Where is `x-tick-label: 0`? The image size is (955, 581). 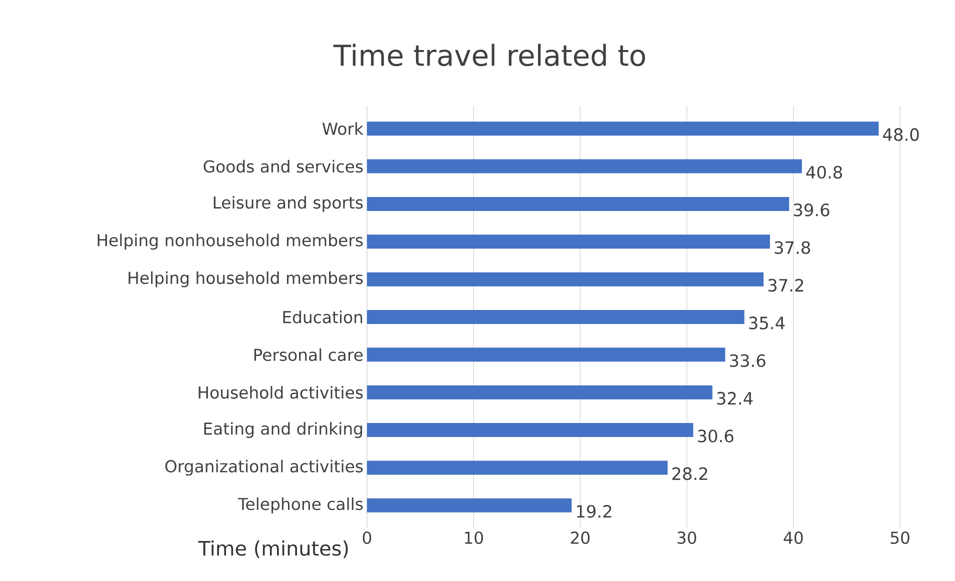
x-tick-label: 0 is located at coordinates (367, 538).